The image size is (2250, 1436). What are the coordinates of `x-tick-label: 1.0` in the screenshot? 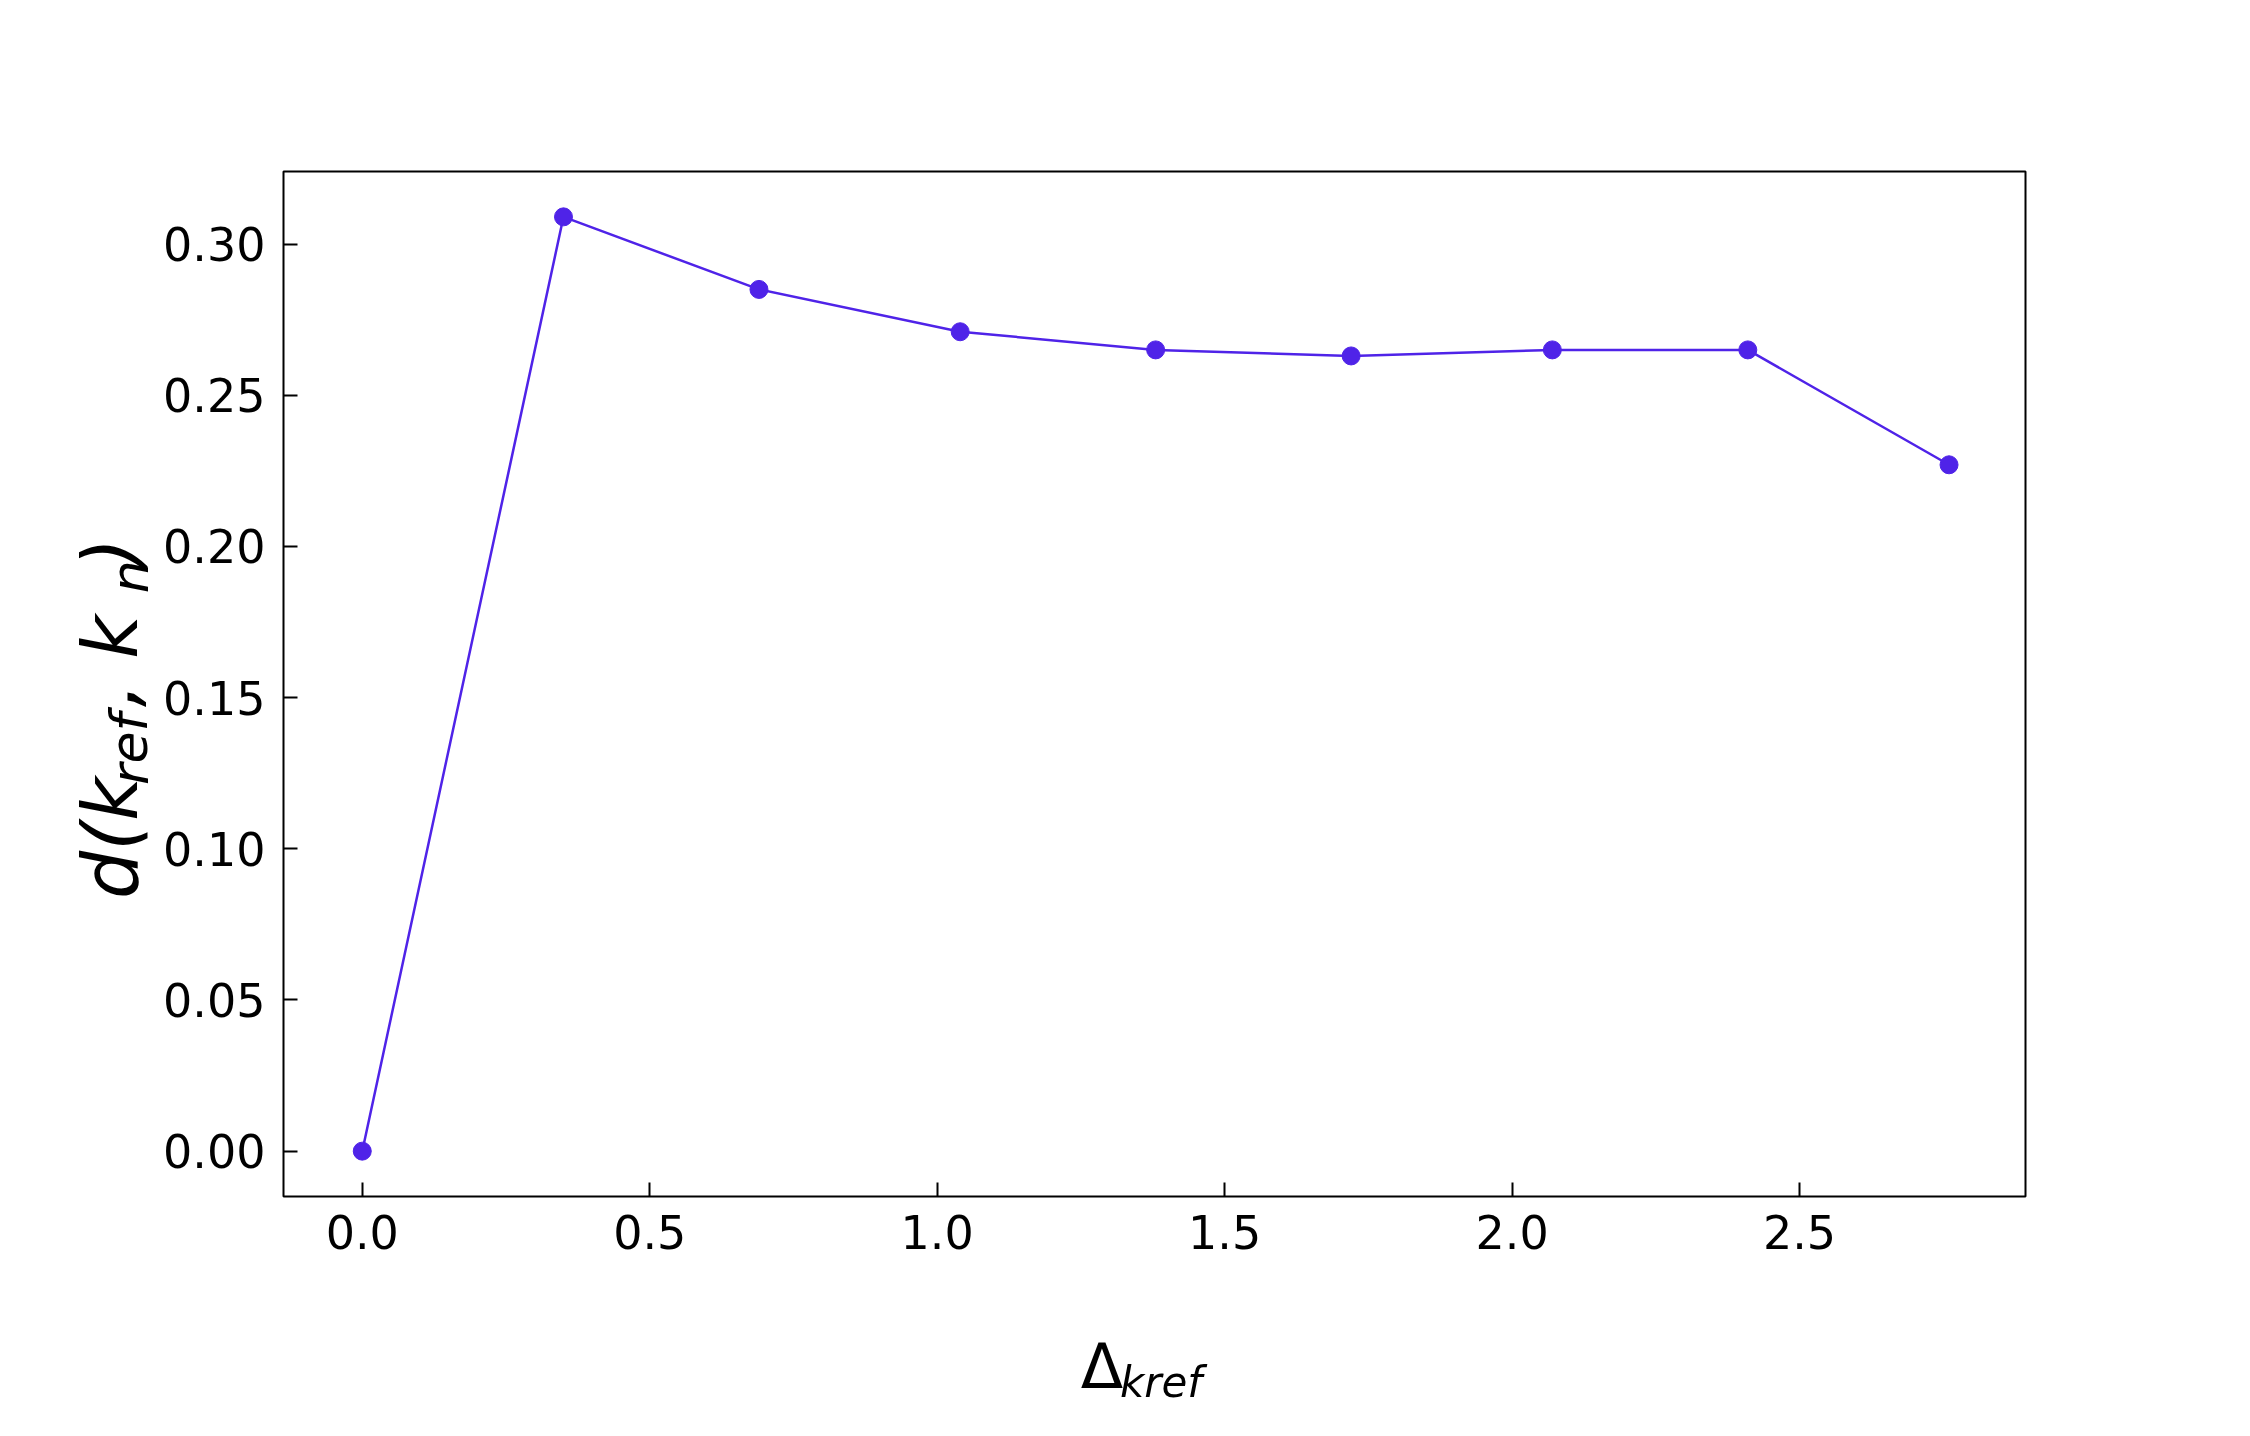 It's located at (937, 1232).